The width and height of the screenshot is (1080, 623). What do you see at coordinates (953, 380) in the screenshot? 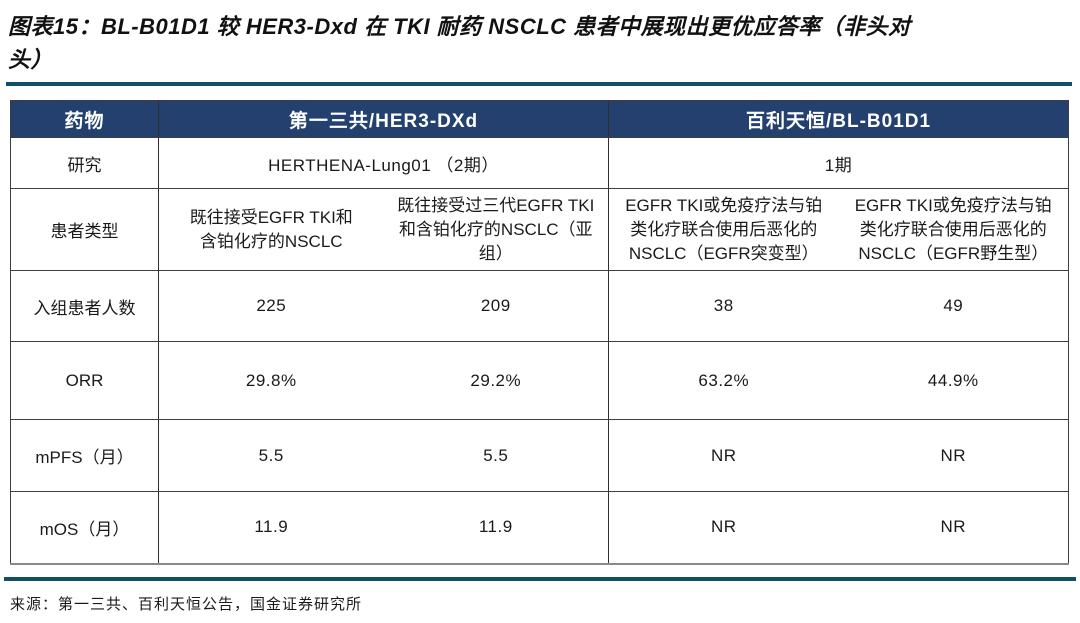
I see `cell-orr-4: 44.9%` at bounding box center [953, 380].